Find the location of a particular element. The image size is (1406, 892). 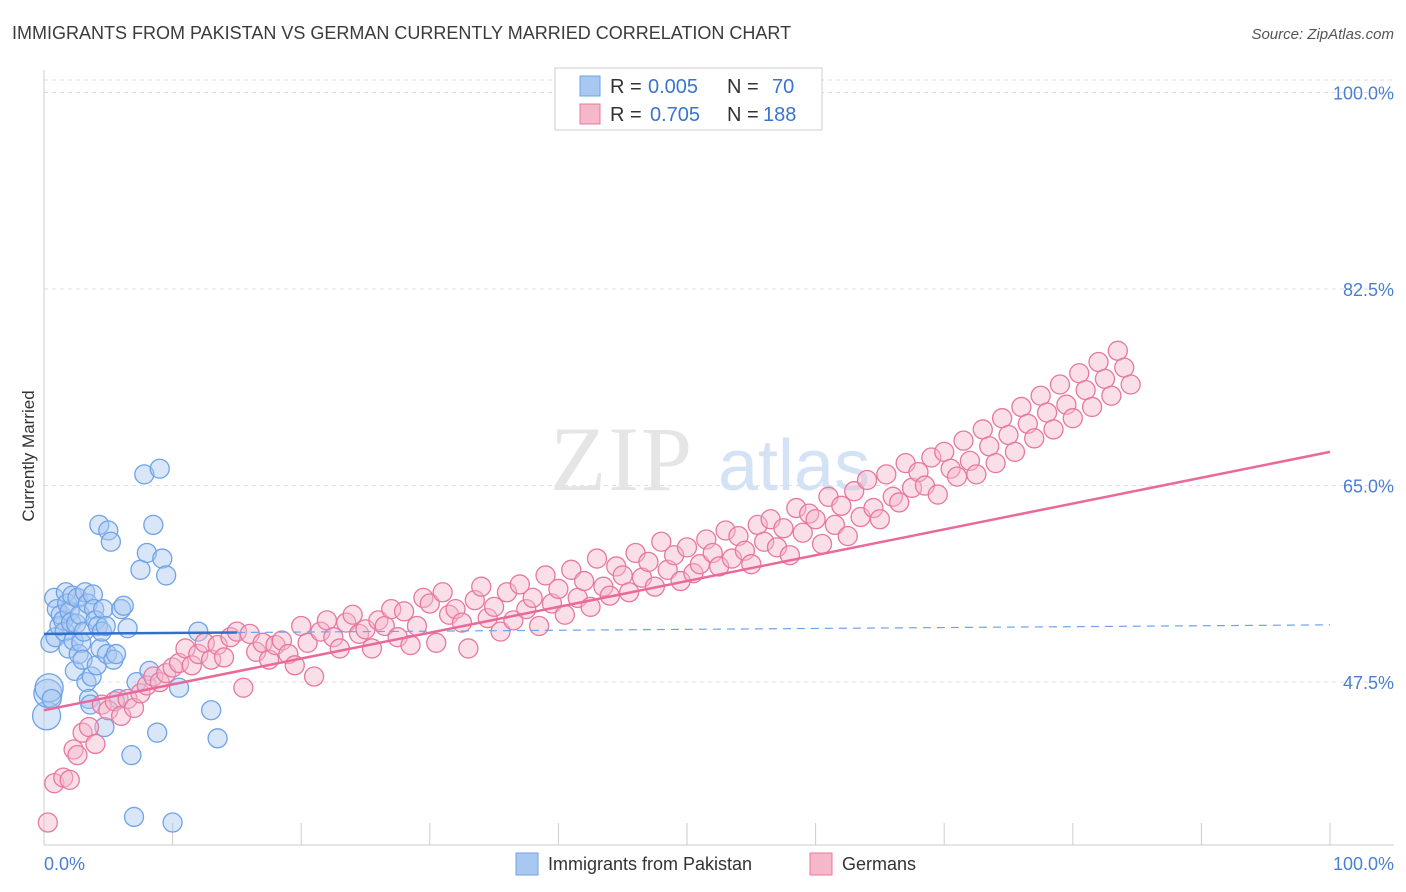

legend-swatch-germans is located at coordinates (590, 114).